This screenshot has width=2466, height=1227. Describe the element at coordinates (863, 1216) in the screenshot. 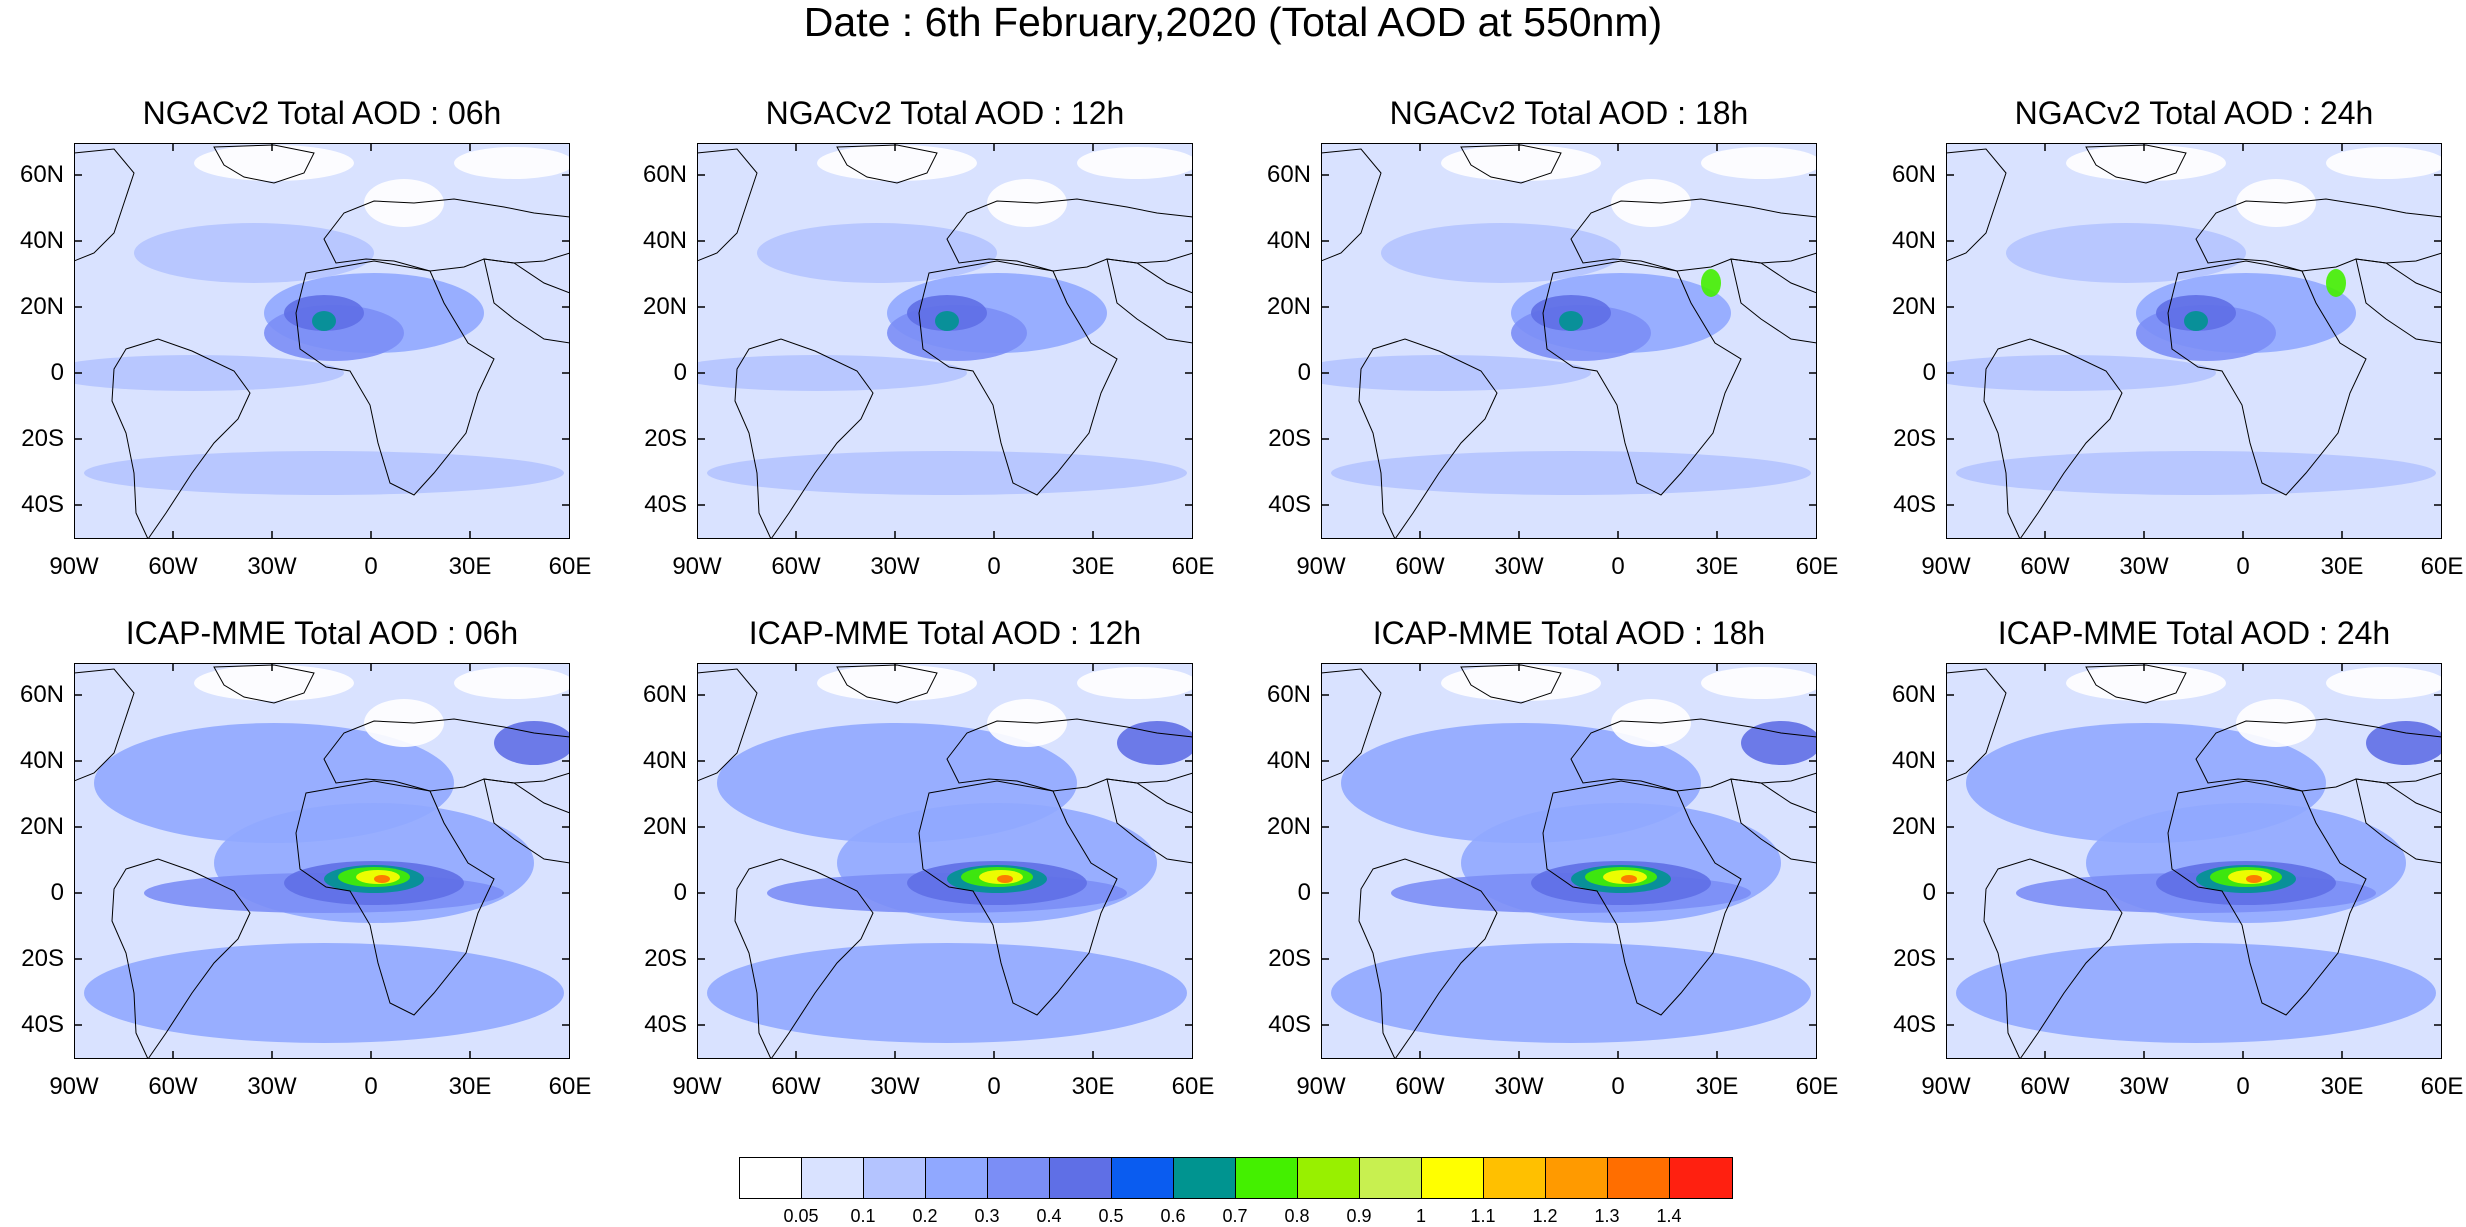

I see `colorbar-label: 0.1` at that location.